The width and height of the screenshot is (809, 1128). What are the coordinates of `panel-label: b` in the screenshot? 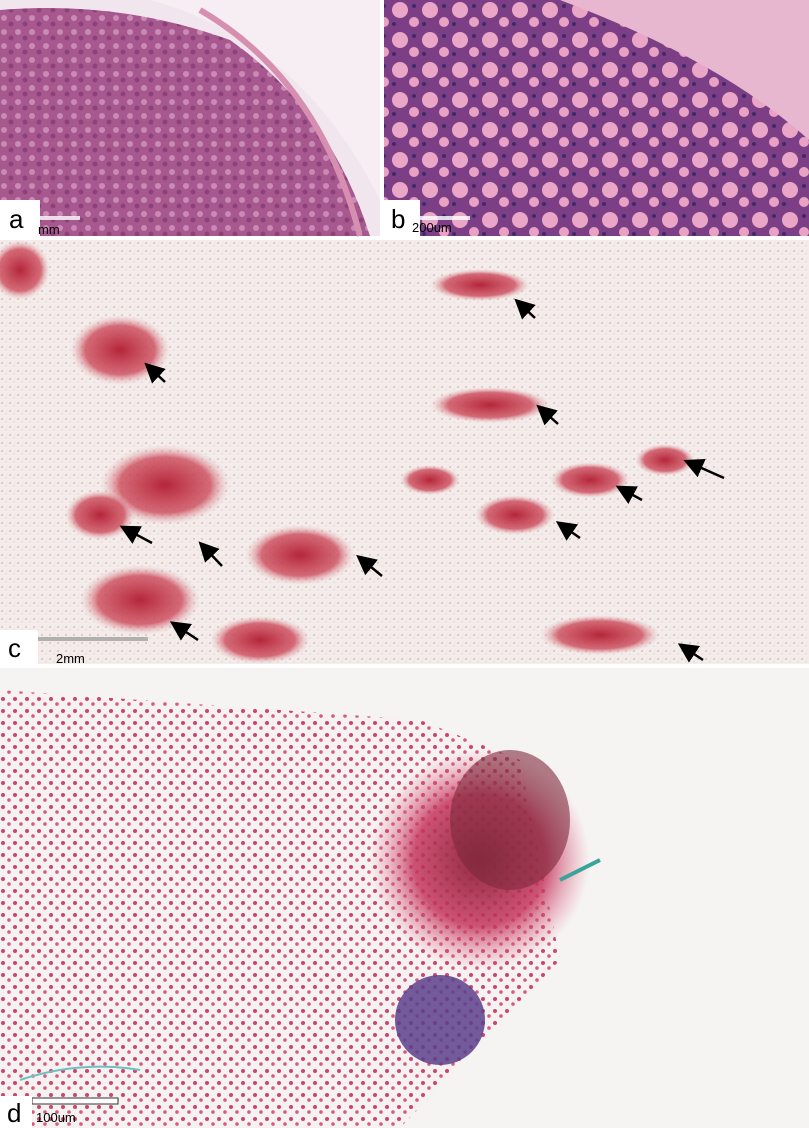 It's located at (398, 219).